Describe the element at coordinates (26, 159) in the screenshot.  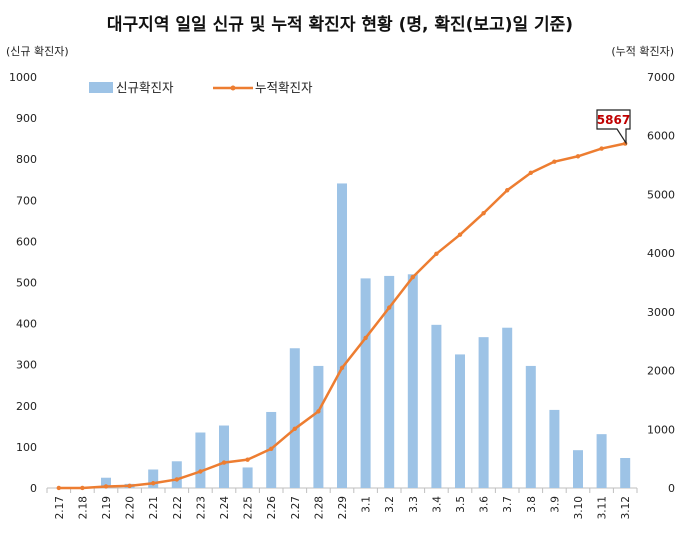
I see `left-tick-label: 800` at that location.